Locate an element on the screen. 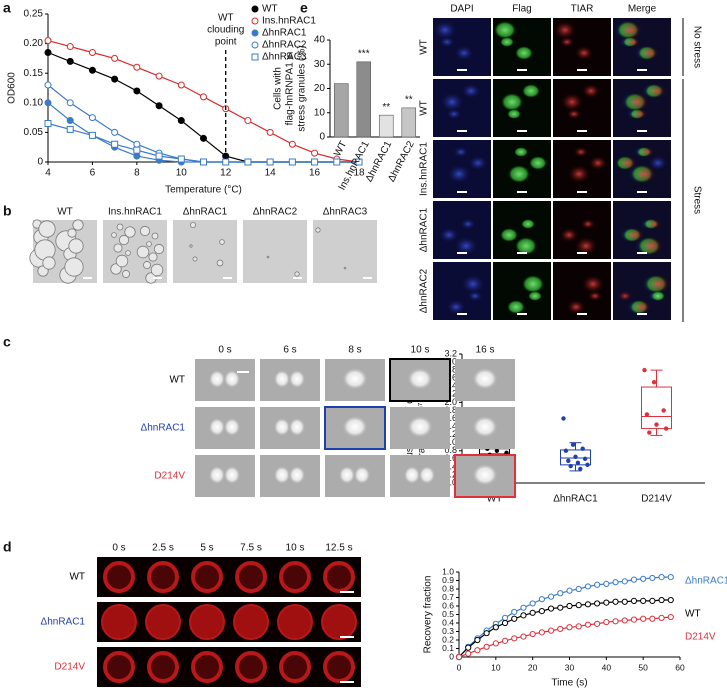 This screenshot has width=727, height=690. y-tick-label: 10 is located at coordinates (320, 112).